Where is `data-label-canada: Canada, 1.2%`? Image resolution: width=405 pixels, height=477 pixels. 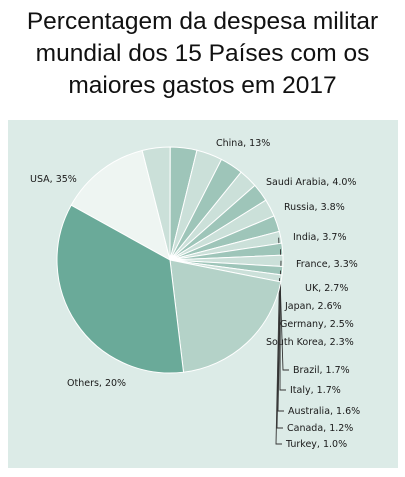 data-label-canada: Canada, 1.2% is located at coordinates (320, 428).